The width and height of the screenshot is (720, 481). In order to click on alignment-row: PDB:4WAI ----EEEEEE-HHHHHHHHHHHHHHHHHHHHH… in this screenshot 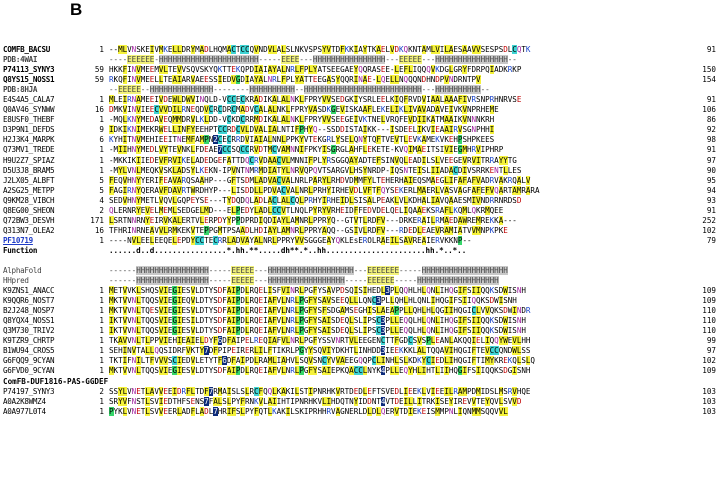, I will do `click(360, 60)`.